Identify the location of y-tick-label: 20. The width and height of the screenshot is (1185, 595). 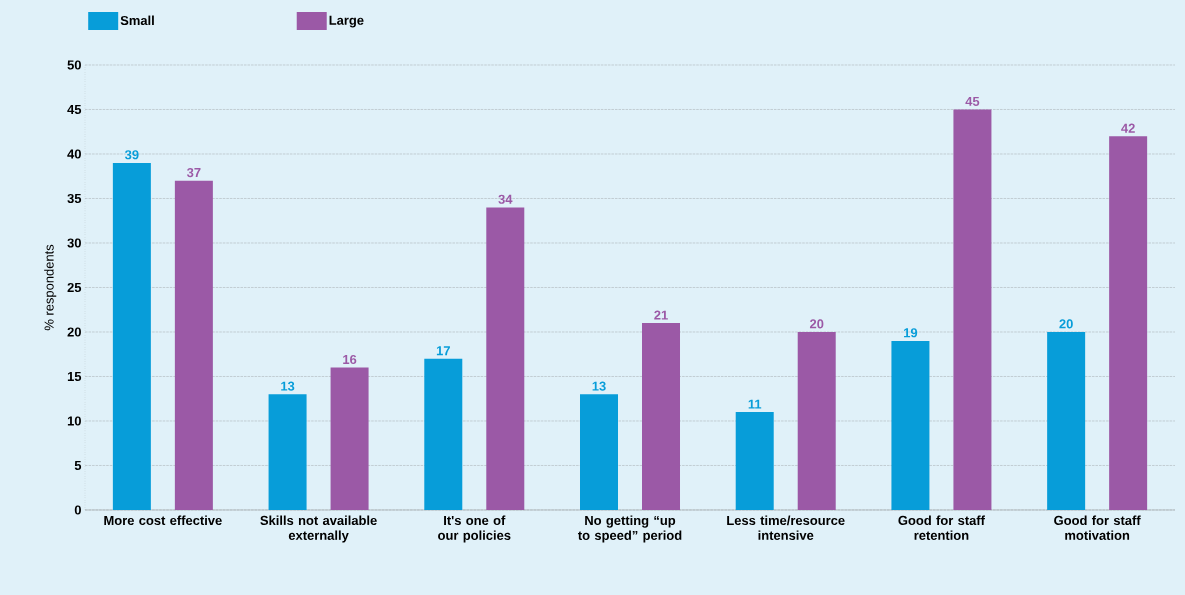
(74, 332).